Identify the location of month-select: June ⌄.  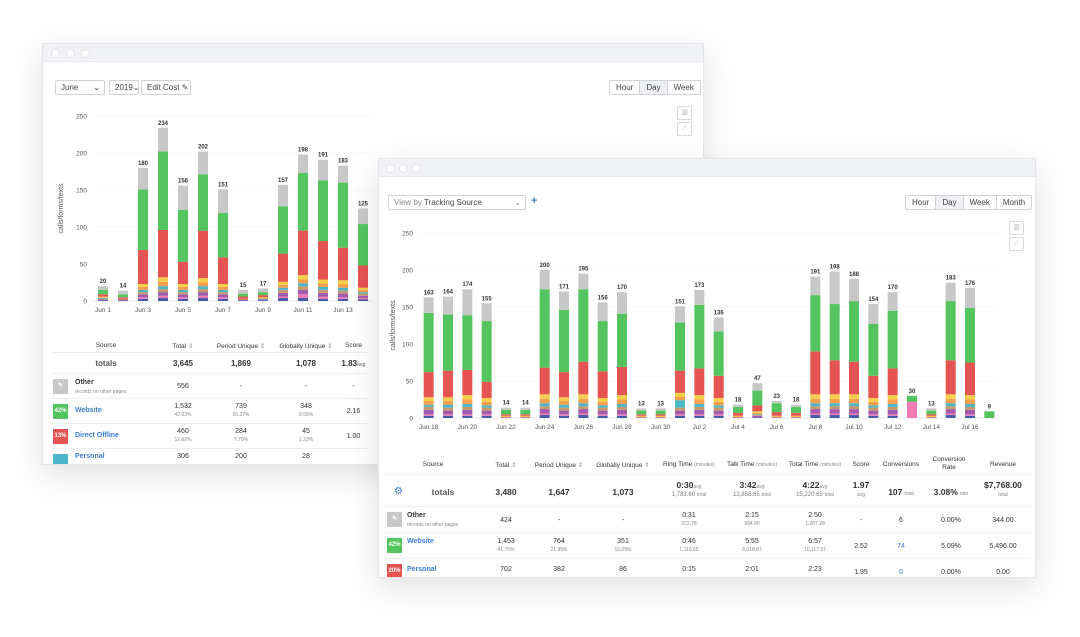
(80, 87).